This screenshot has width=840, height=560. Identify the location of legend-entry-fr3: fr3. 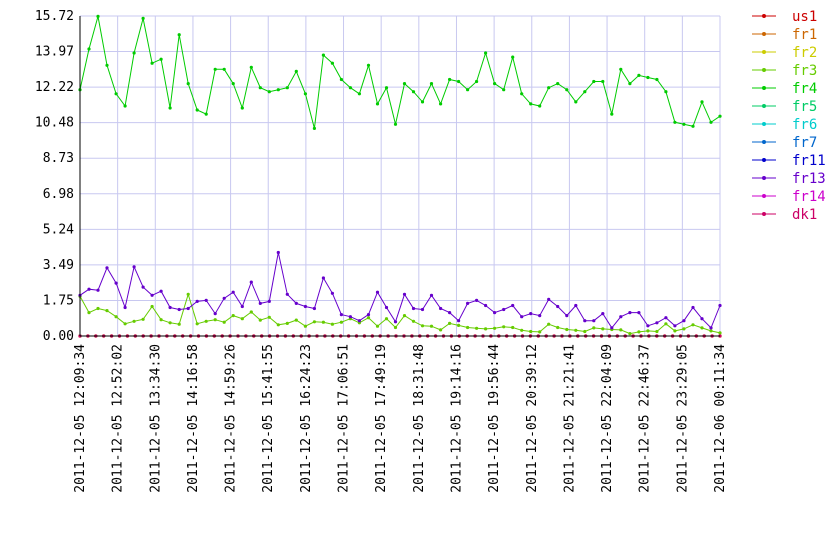
(784, 71).